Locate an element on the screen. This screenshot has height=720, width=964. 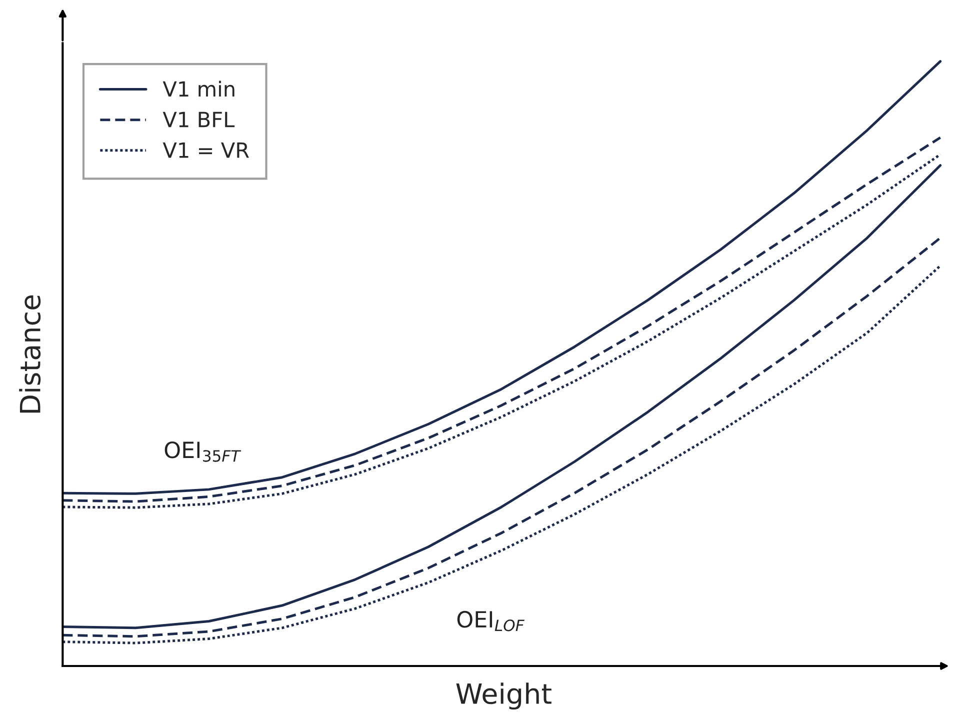
legend-label: V1 BFL is located at coordinates (198, 120).